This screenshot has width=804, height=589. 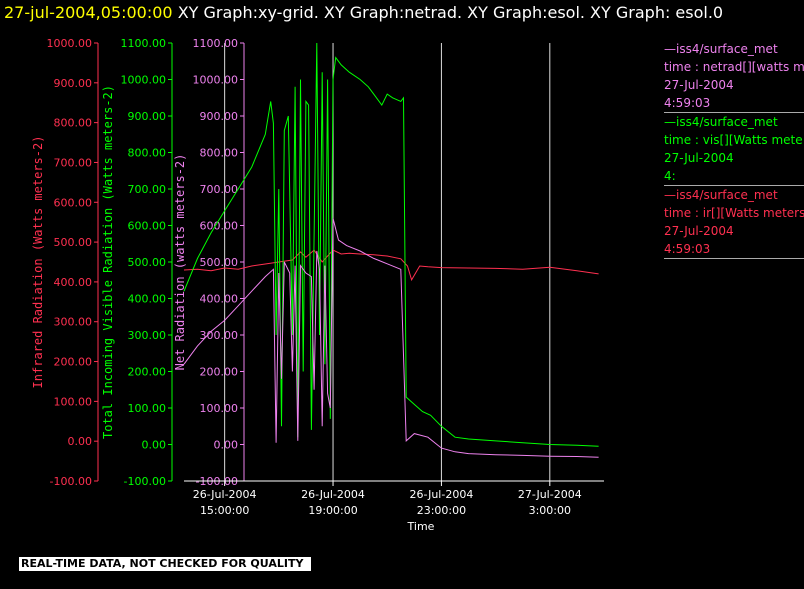 What do you see at coordinates (180, 262) in the screenshot?
I see `y-axis-title: Net Radiation (watts meters-2)` at bounding box center [180, 262].